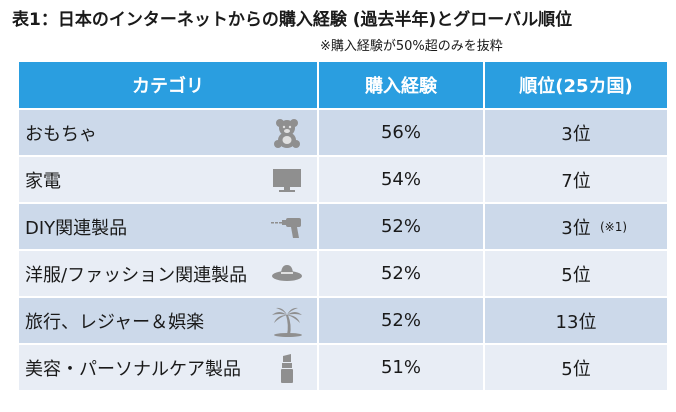 This screenshot has width=676, height=412. I want to click on table-row: 家電 54% 7位, so click(343, 179).